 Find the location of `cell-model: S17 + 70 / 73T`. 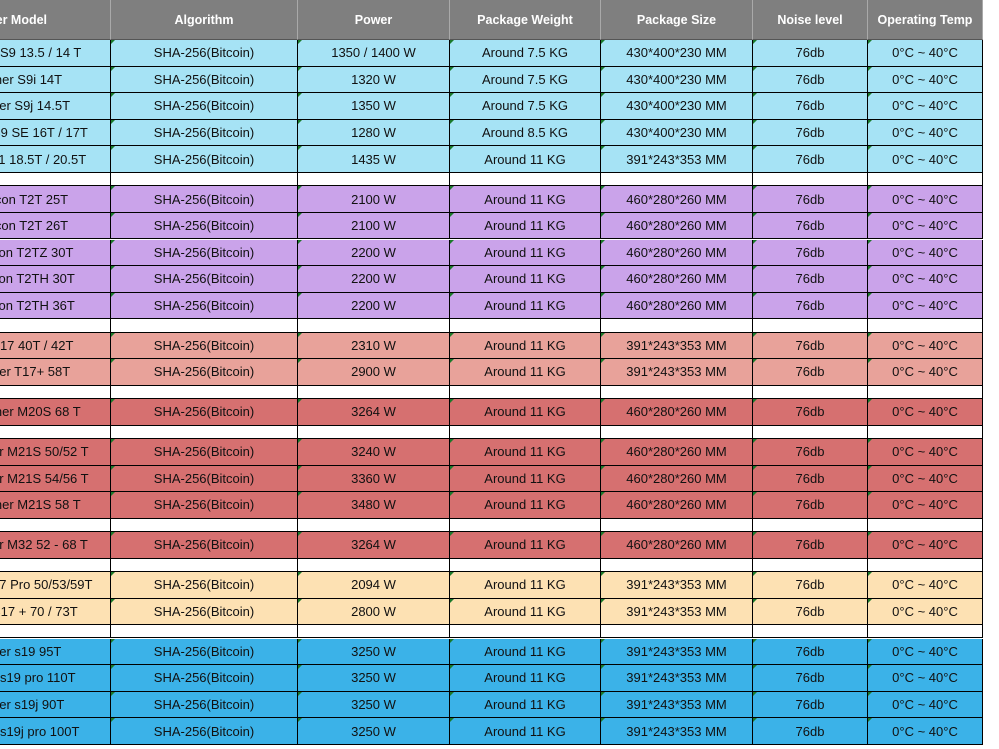

cell-model: S17 + 70 / 73T is located at coordinates (55, 612).